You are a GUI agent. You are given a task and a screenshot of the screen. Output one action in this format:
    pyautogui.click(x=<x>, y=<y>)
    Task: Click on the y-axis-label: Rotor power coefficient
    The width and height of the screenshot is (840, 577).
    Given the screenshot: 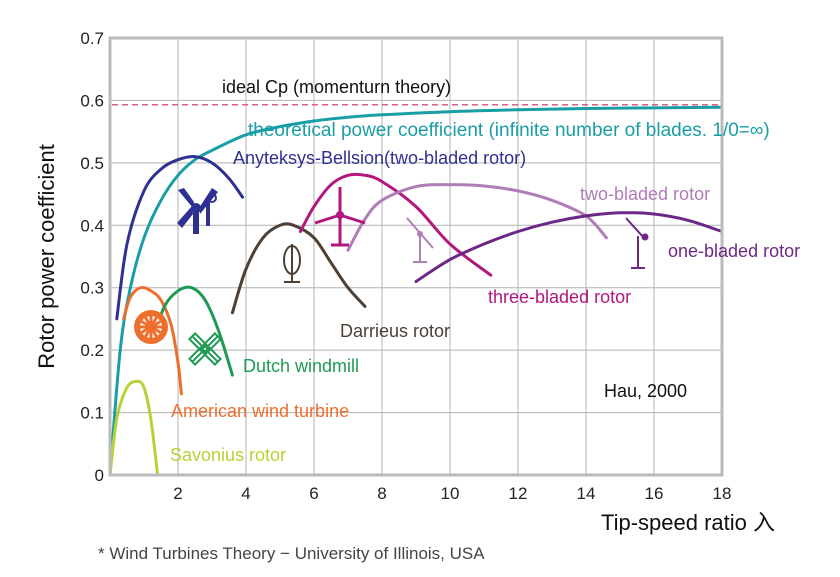 What is the action you would take?
    pyautogui.click(x=46, y=256)
    